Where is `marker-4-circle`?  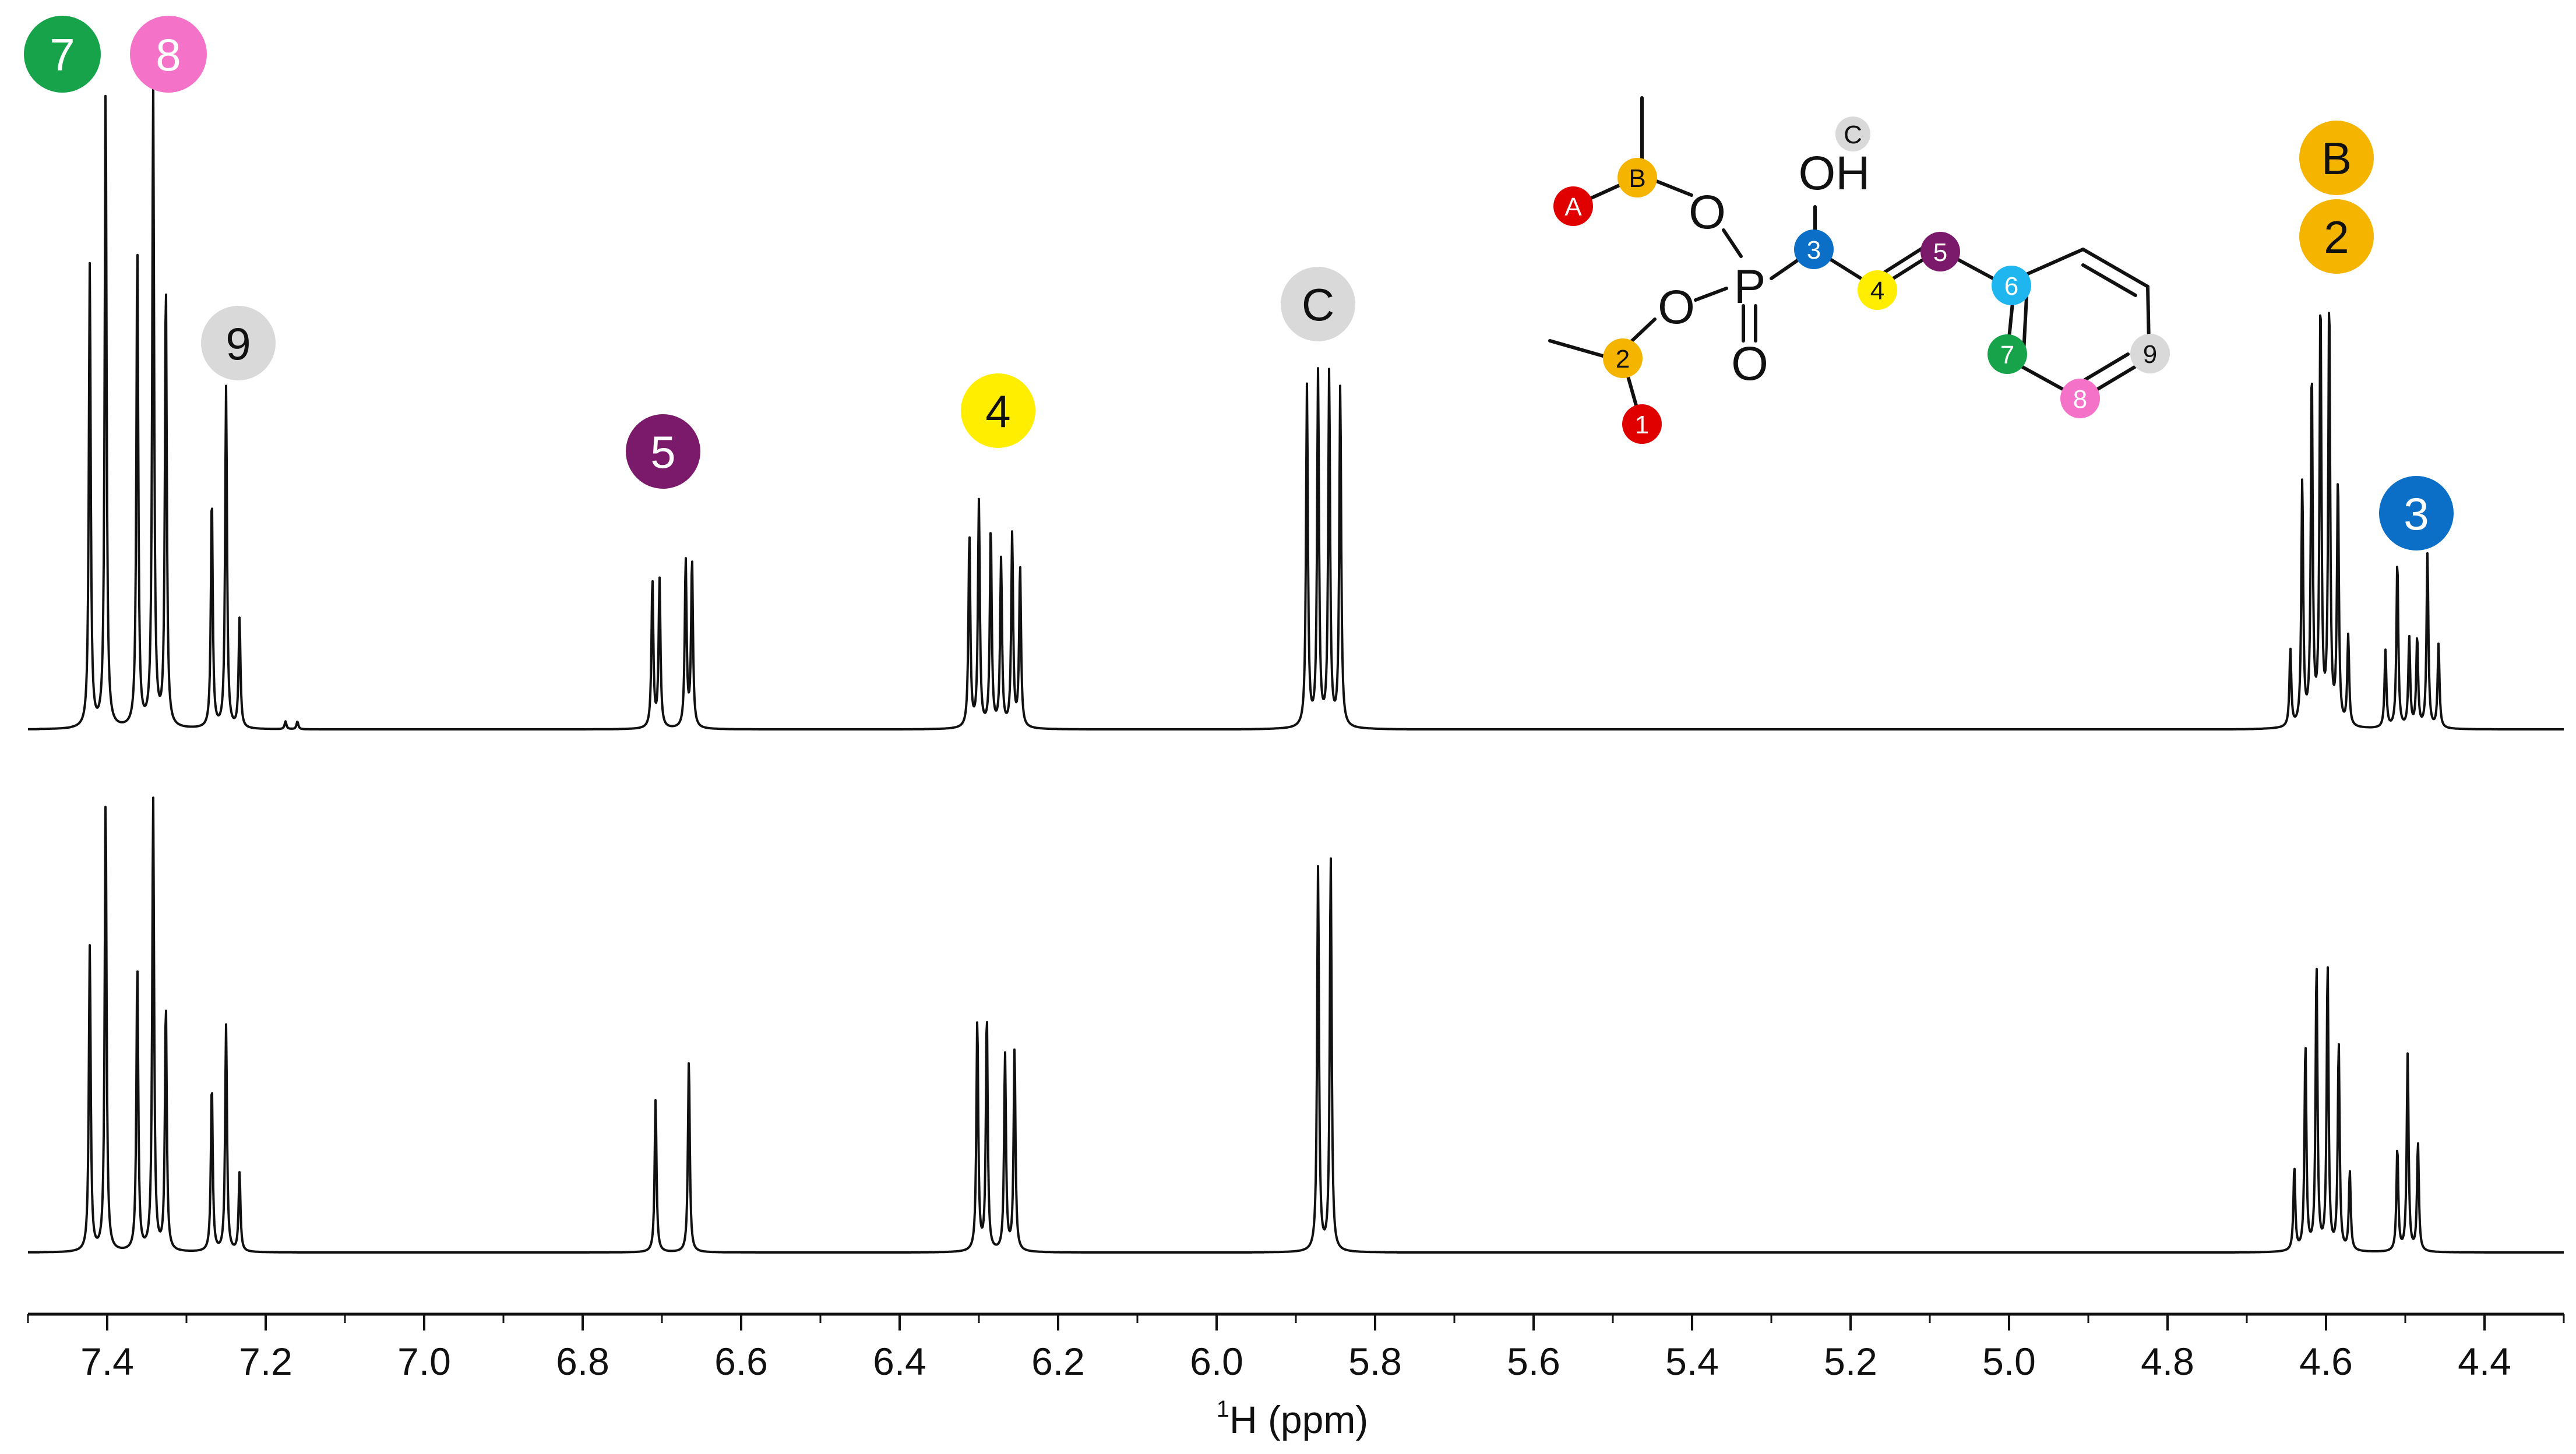
marker-4-circle is located at coordinates (1877, 290).